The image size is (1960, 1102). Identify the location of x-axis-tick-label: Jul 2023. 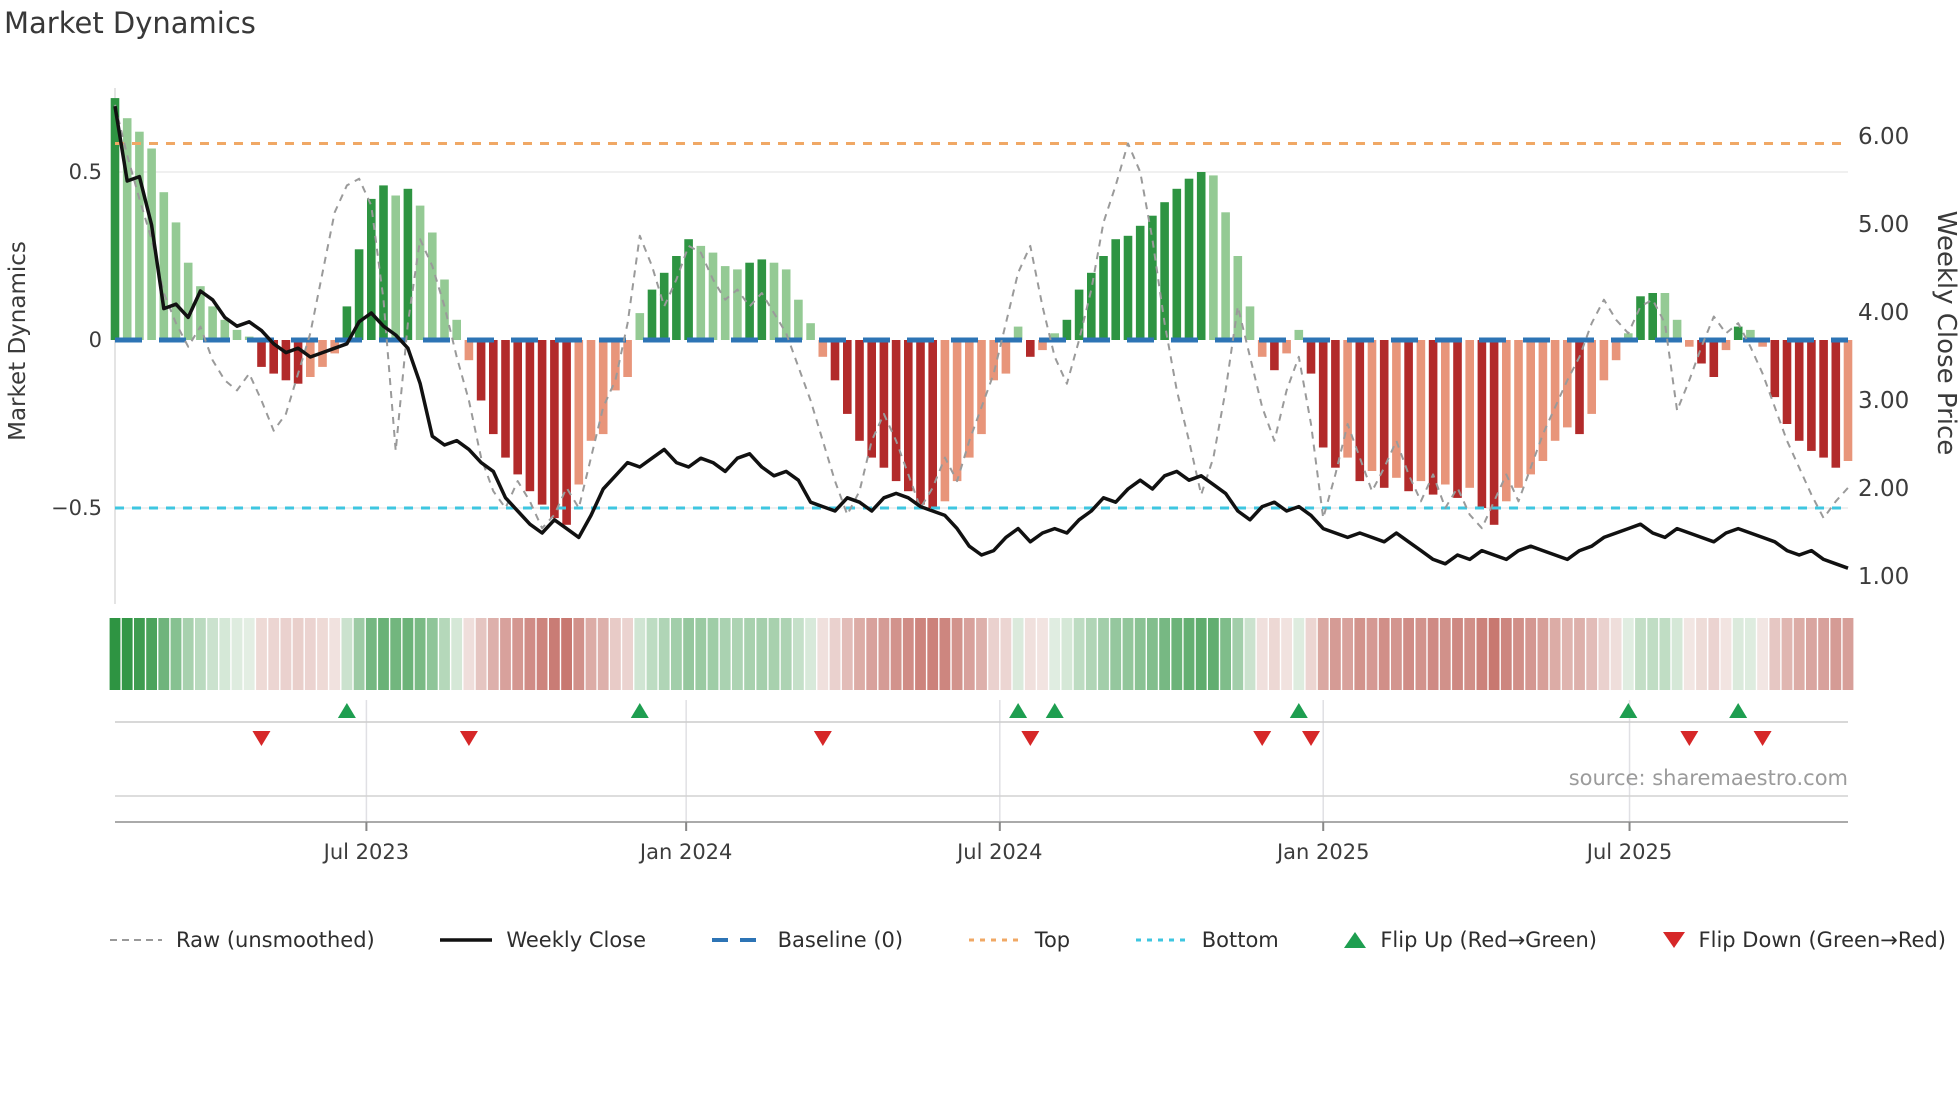
(366, 852).